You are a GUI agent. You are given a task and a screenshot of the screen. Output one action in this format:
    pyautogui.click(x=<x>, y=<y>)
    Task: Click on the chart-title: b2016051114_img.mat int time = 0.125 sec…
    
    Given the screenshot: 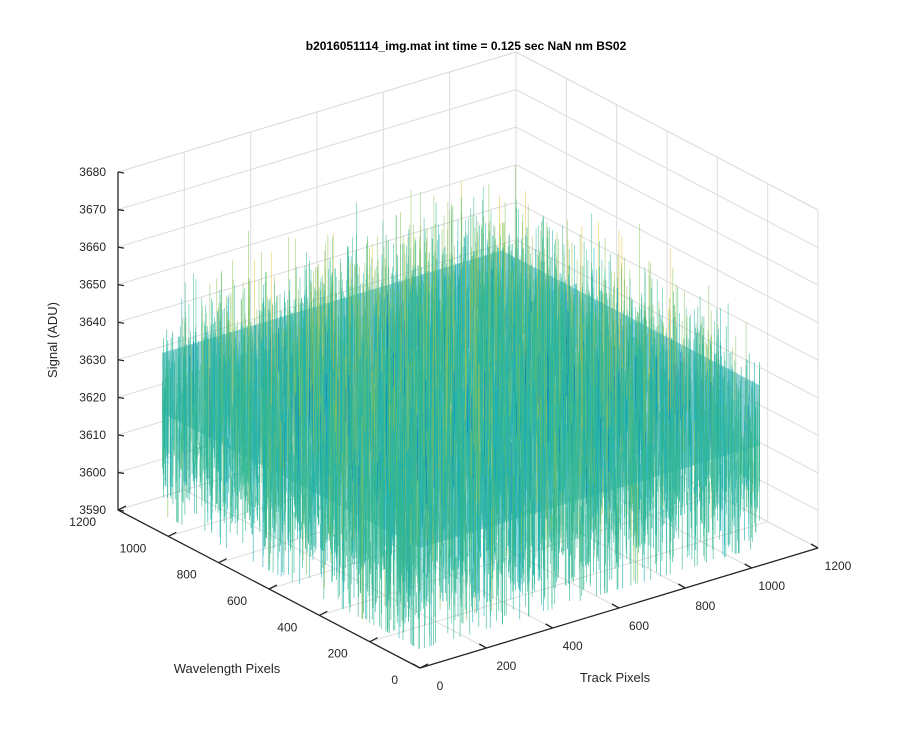 What is the action you would take?
    pyautogui.click(x=466, y=46)
    